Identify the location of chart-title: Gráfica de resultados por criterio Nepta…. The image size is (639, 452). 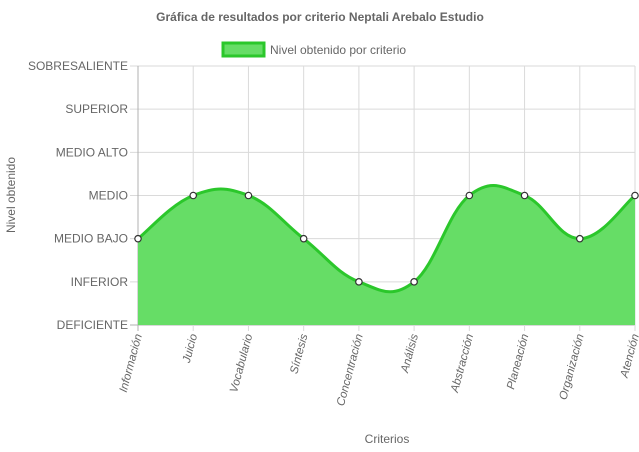
(320, 17).